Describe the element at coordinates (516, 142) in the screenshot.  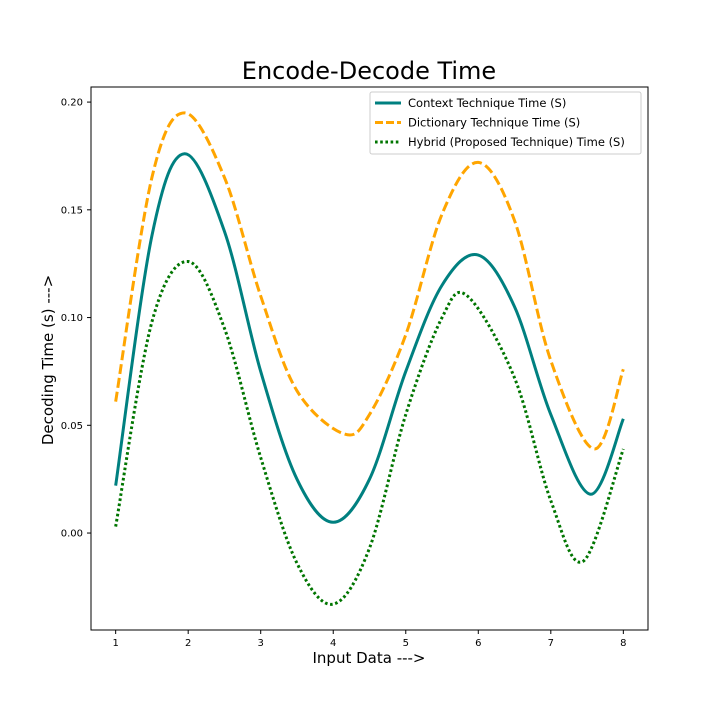
I see `legend-label-3: Hybrid (Proposed Technique) Time (S)` at that location.